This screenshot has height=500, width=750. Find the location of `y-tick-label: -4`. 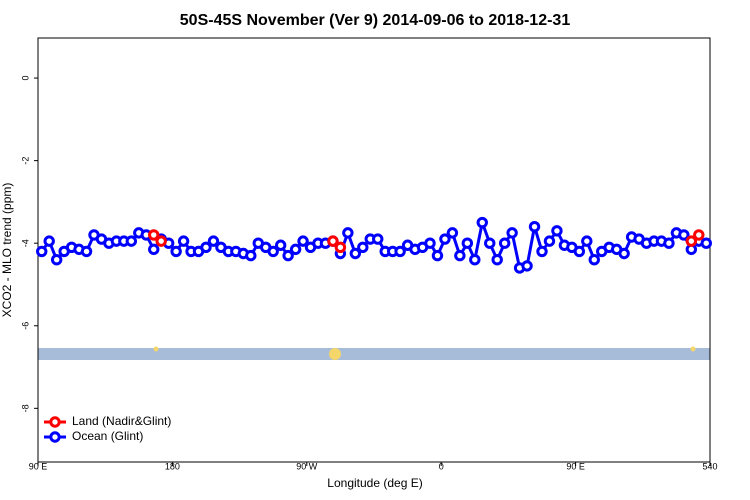

y-tick-label: -4 is located at coordinates (25, 243).